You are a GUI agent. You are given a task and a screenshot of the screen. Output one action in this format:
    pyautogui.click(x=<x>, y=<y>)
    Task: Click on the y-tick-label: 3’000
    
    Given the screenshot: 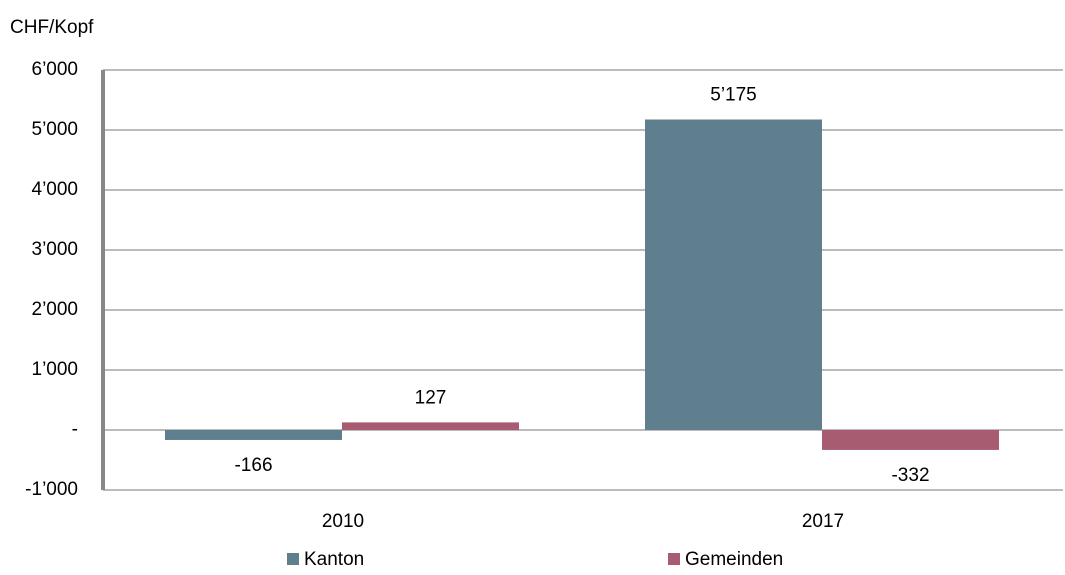 What is the action you would take?
    pyautogui.click(x=55, y=249)
    